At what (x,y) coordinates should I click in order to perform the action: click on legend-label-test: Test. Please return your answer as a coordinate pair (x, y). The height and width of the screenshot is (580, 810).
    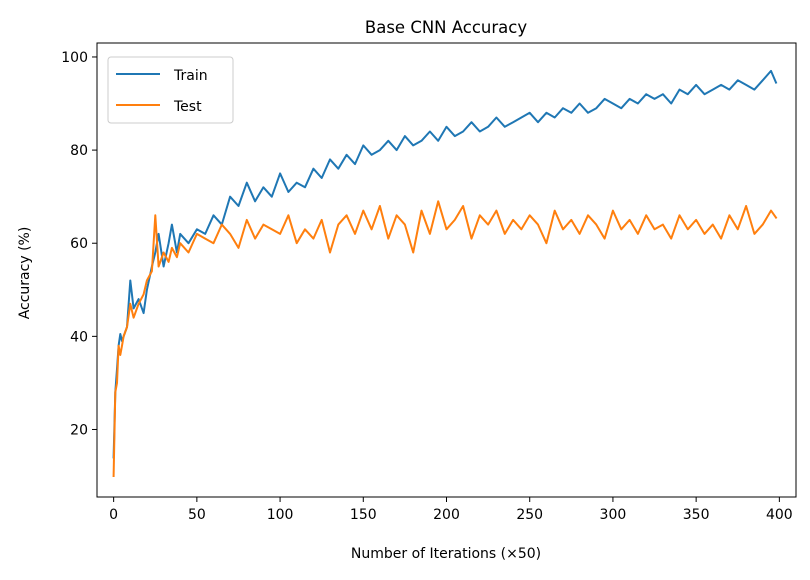
    Looking at the image, I should click on (187, 107).